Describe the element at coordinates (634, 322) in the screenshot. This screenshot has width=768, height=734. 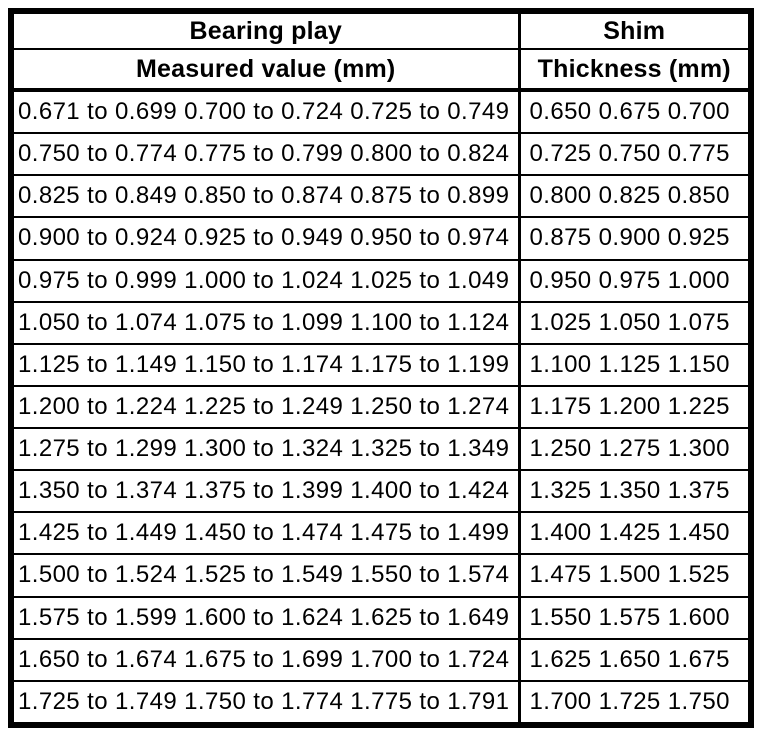
I see `thickness-cell: 1.025 1.050 1.075` at that location.